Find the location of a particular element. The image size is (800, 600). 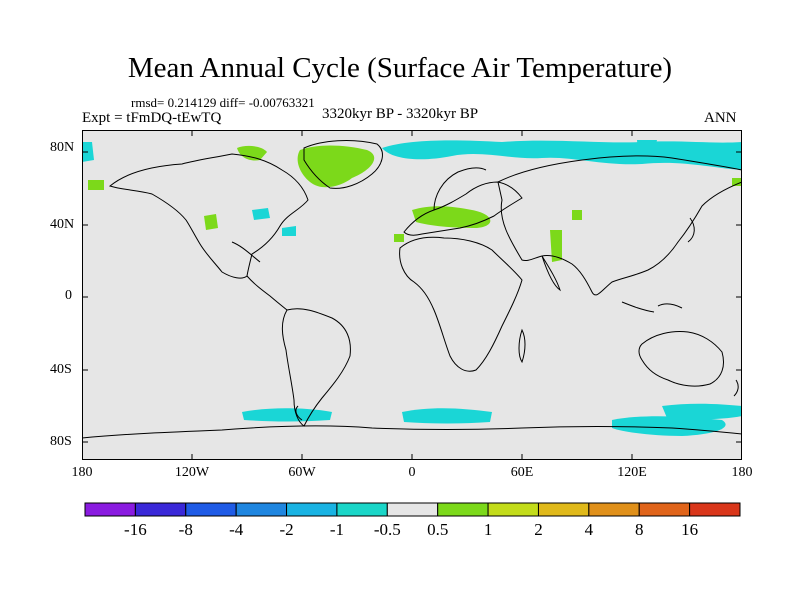

colorbar-label: 2 is located at coordinates (538, 529).